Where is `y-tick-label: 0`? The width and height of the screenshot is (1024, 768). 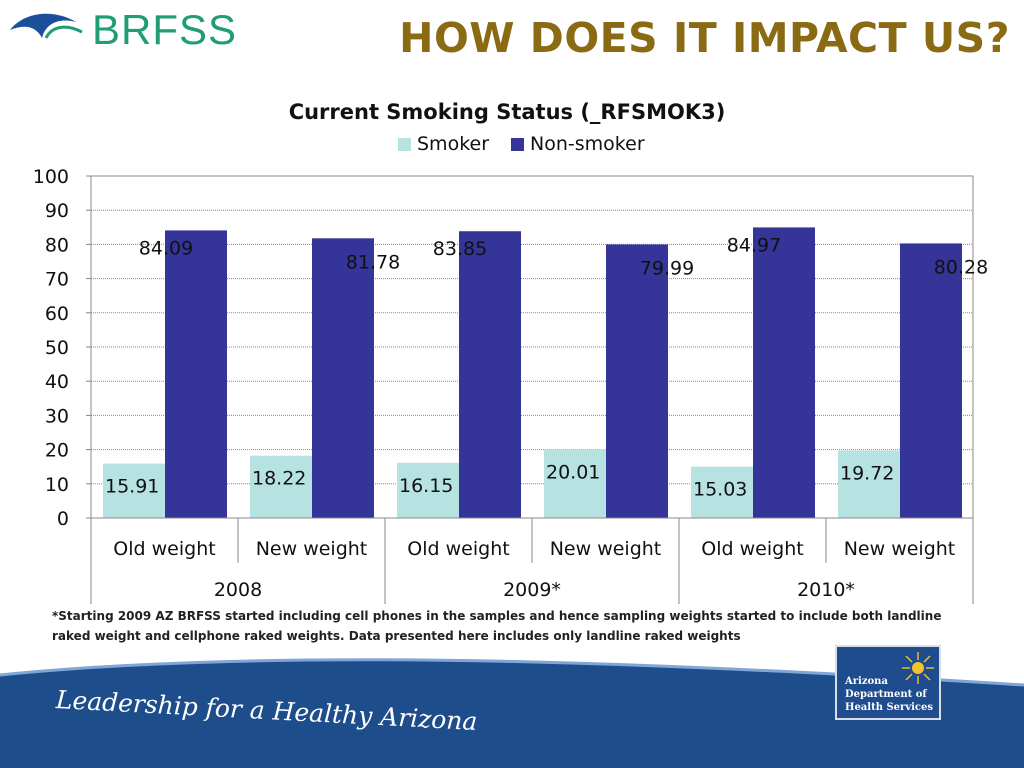
y-tick-label: 0 is located at coordinates (63, 519).